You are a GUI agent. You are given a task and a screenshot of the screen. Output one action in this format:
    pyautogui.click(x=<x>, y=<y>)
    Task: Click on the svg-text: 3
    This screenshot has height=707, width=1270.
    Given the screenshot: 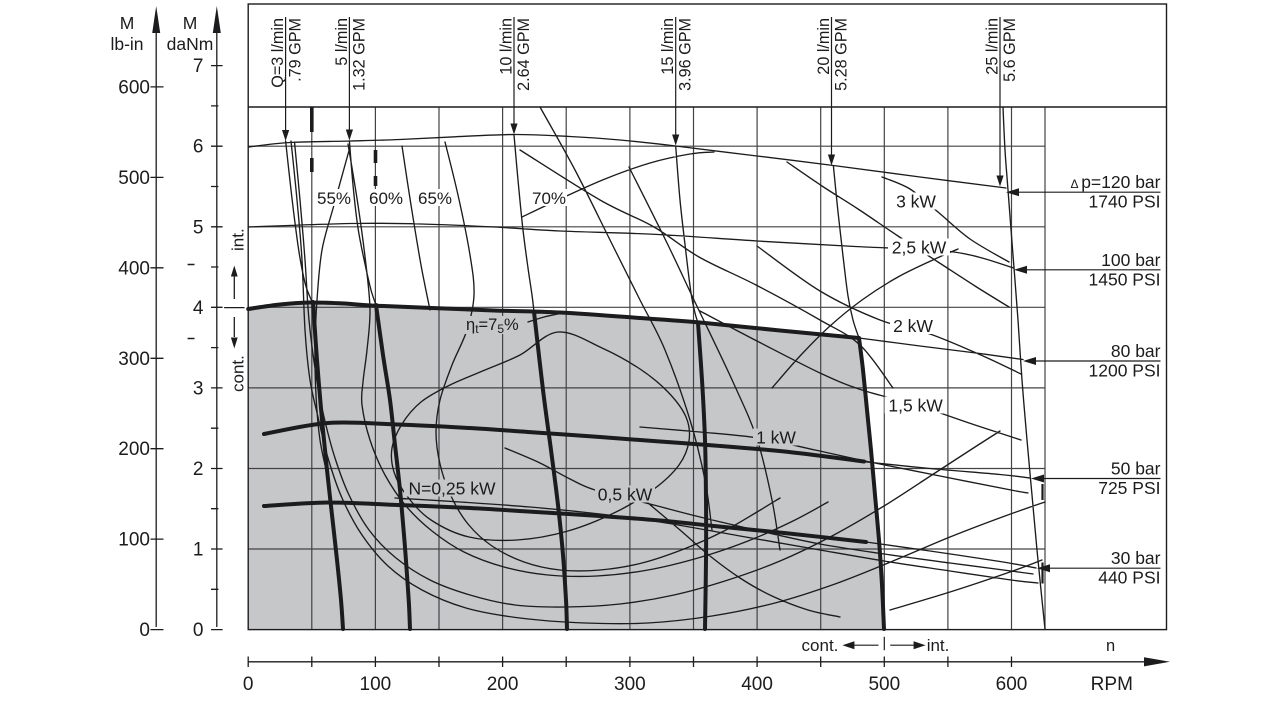 What is the action you would take?
    pyautogui.click(x=198, y=388)
    